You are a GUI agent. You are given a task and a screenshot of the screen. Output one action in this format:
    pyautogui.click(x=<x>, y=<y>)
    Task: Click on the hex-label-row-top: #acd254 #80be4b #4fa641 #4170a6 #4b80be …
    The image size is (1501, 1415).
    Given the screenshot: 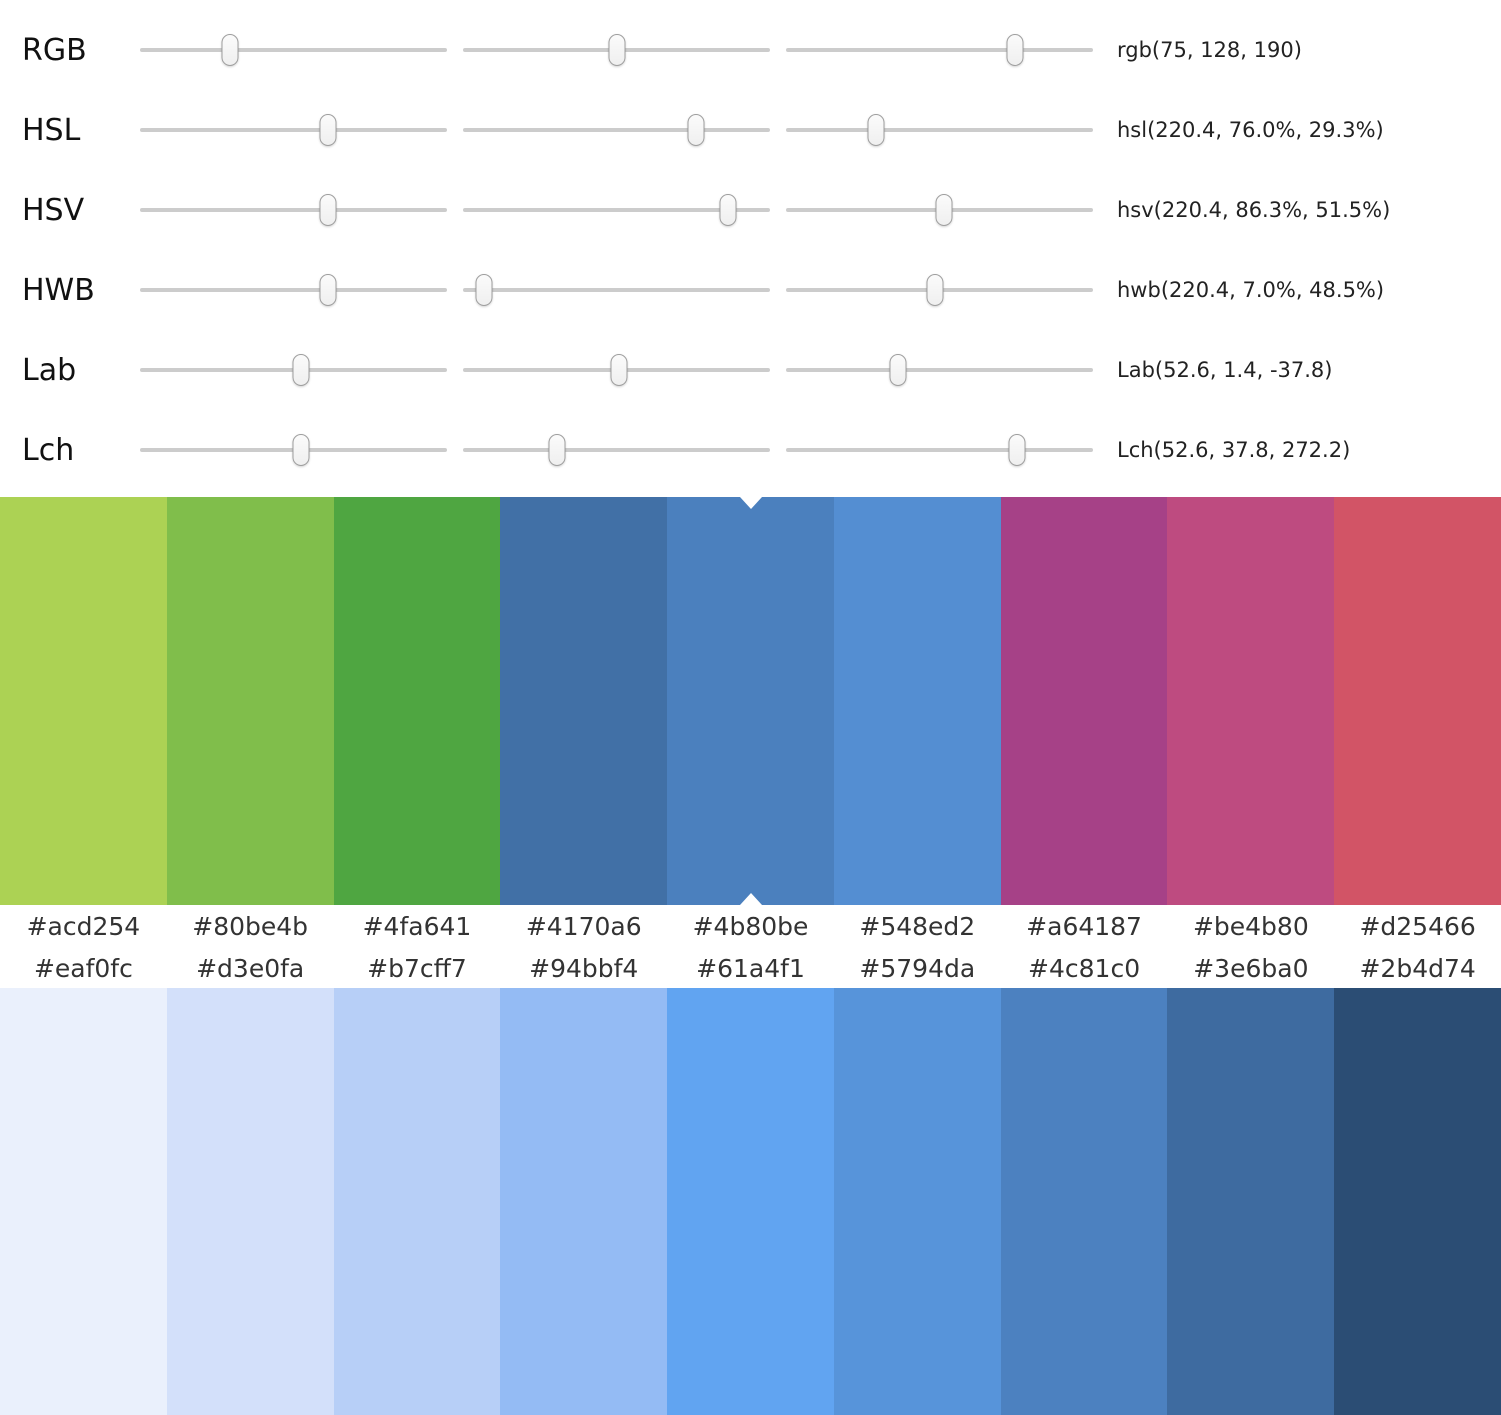 What is the action you would take?
    pyautogui.click(x=750, y=926)
    